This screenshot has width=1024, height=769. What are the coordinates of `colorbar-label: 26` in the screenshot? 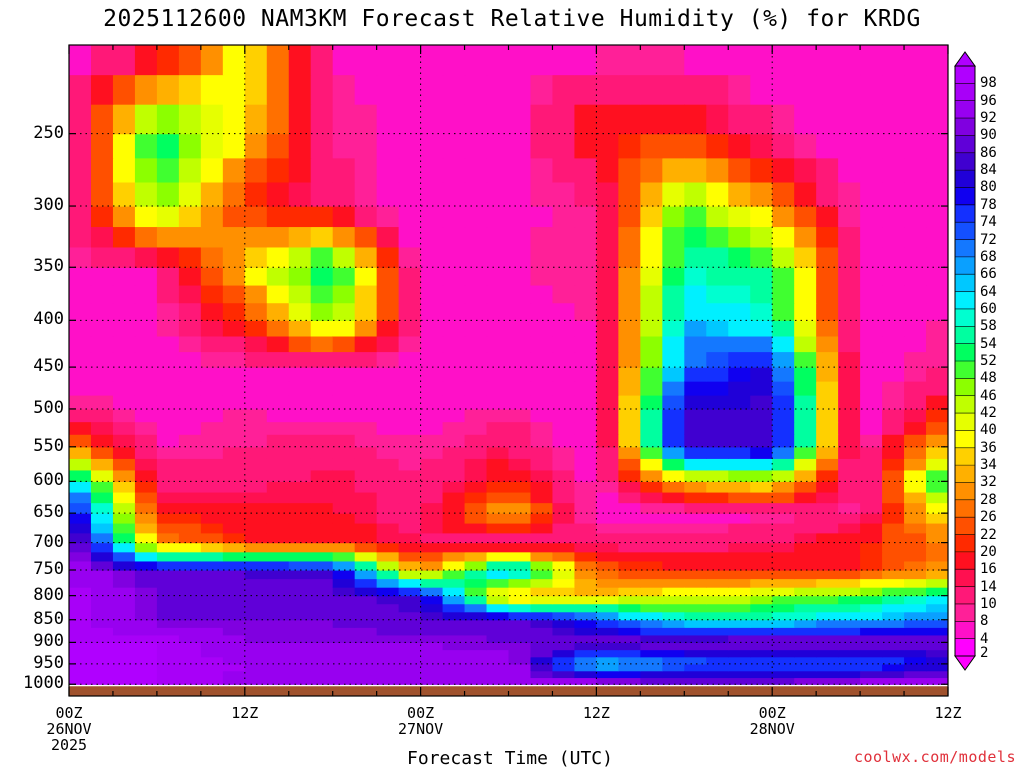 It's located at (988, 517).